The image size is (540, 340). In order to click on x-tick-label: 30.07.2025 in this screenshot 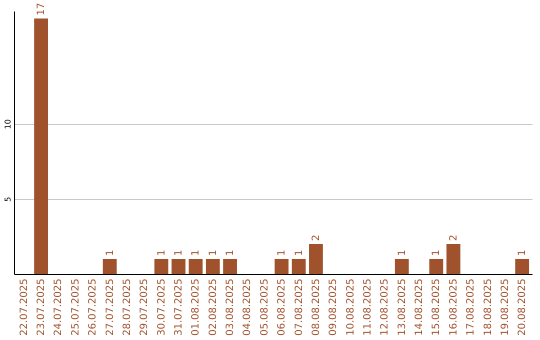, I will do `click(162, 307)`.